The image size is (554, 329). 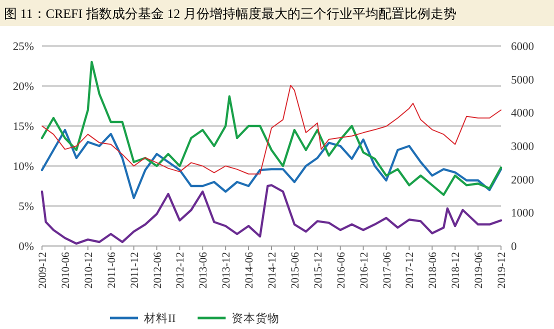 I want to click on y-tick-label: 10%, so click(x=23, y=167).